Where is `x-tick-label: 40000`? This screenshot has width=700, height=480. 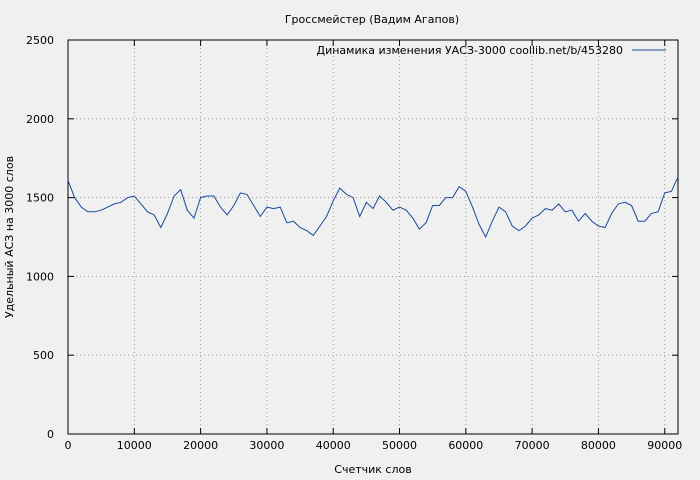
x-tick-label: 40000 is located at coordinates (333, 445).